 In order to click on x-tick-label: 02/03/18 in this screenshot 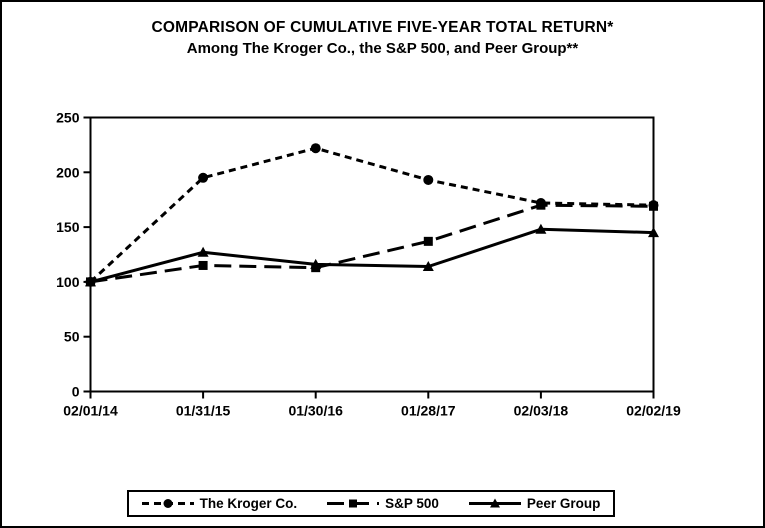, I will do `click(541, 411)`.